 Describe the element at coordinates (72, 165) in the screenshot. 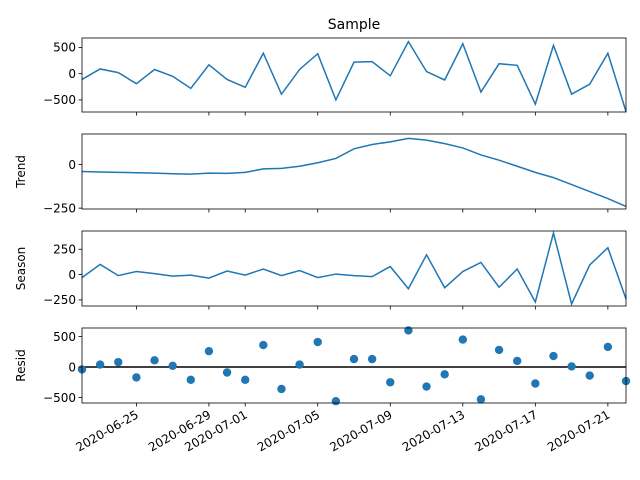

I see `panel-trend-ytick-label: 0` at that location.